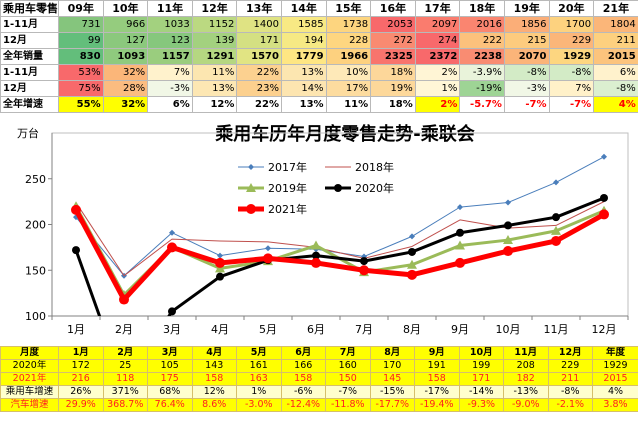 The height and width of the screenshot is (424, 638). Describe the element at coordinates (374, 188) in the screenshot. I see `legend-label: 2020年` at that location.